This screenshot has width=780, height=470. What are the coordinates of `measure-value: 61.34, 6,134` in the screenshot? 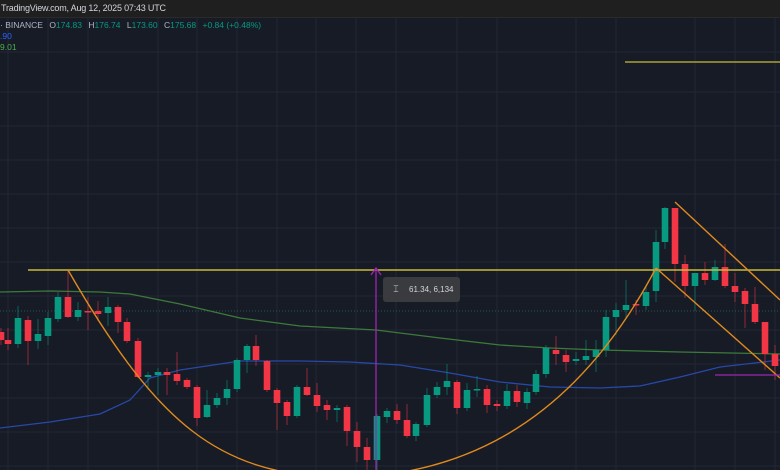 It's located at (431, 289).